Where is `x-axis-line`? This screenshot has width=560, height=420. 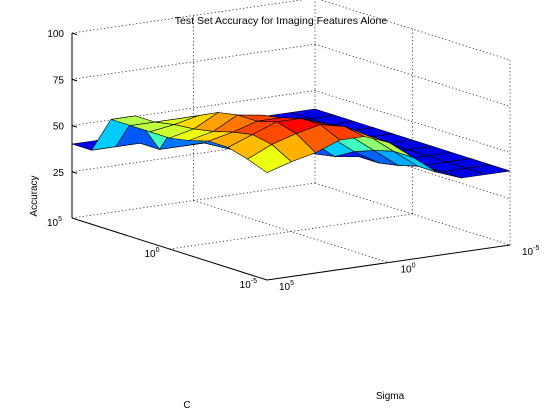 x-axis-line is located at coordinates (388, 262).